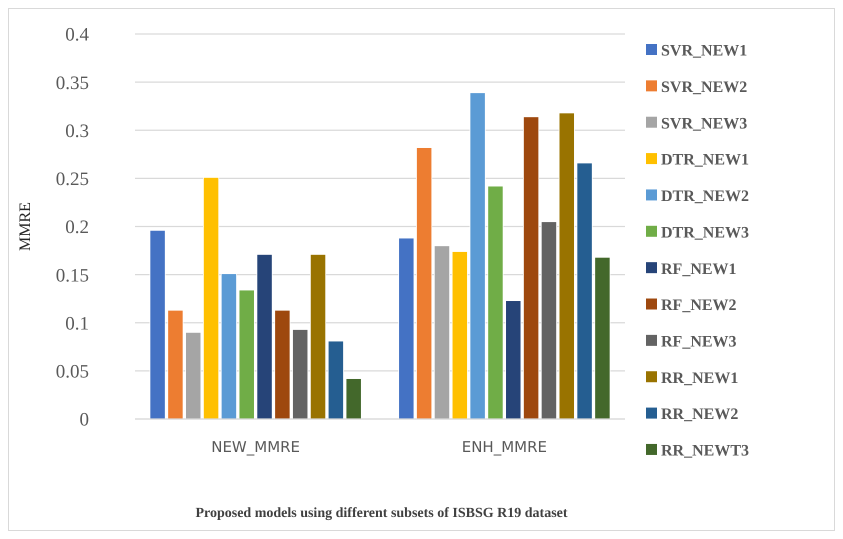 The image size is (843, 539). I want to click on legend-label: SVR_NEW1, so click(704, 51).